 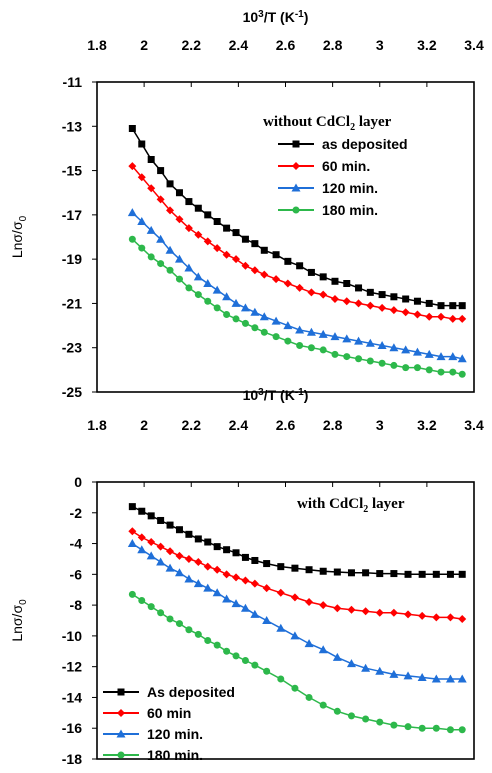 What do you see at coordinates (380, 425) in the screenshot?
I see `x-tick-label: 3` at bounding box center [380, 425].